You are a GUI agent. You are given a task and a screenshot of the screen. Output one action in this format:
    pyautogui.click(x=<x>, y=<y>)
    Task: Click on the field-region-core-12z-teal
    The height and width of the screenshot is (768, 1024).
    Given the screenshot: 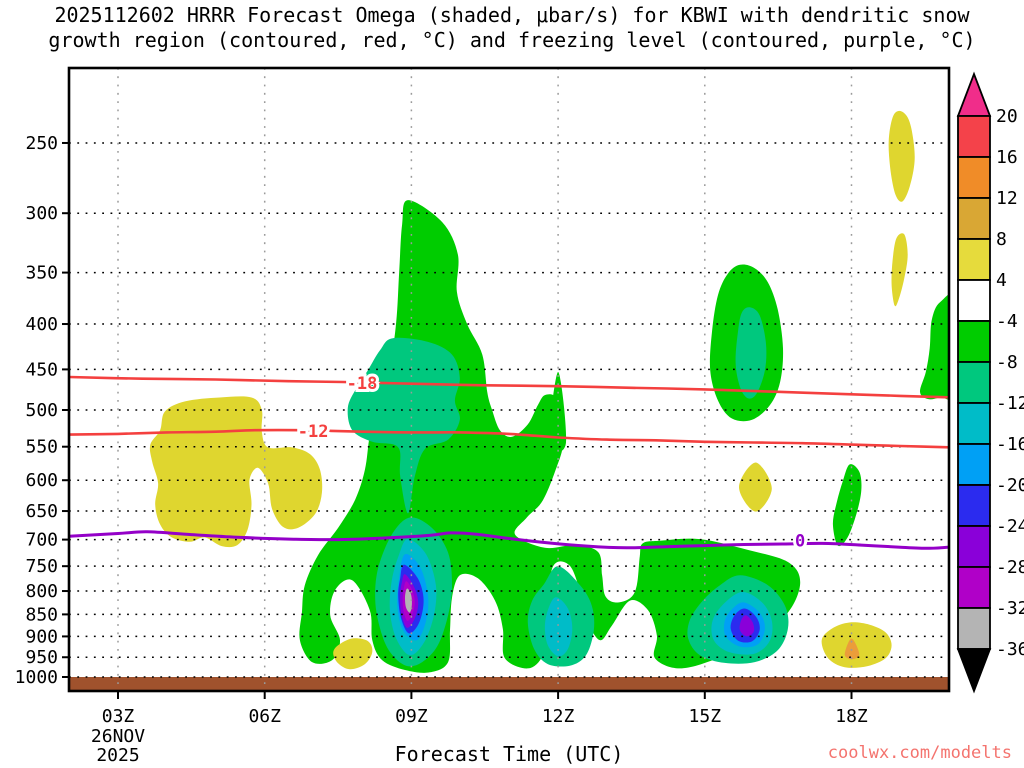 What is the action you would take?
    pyautogui.click(x=558, y=627)
    